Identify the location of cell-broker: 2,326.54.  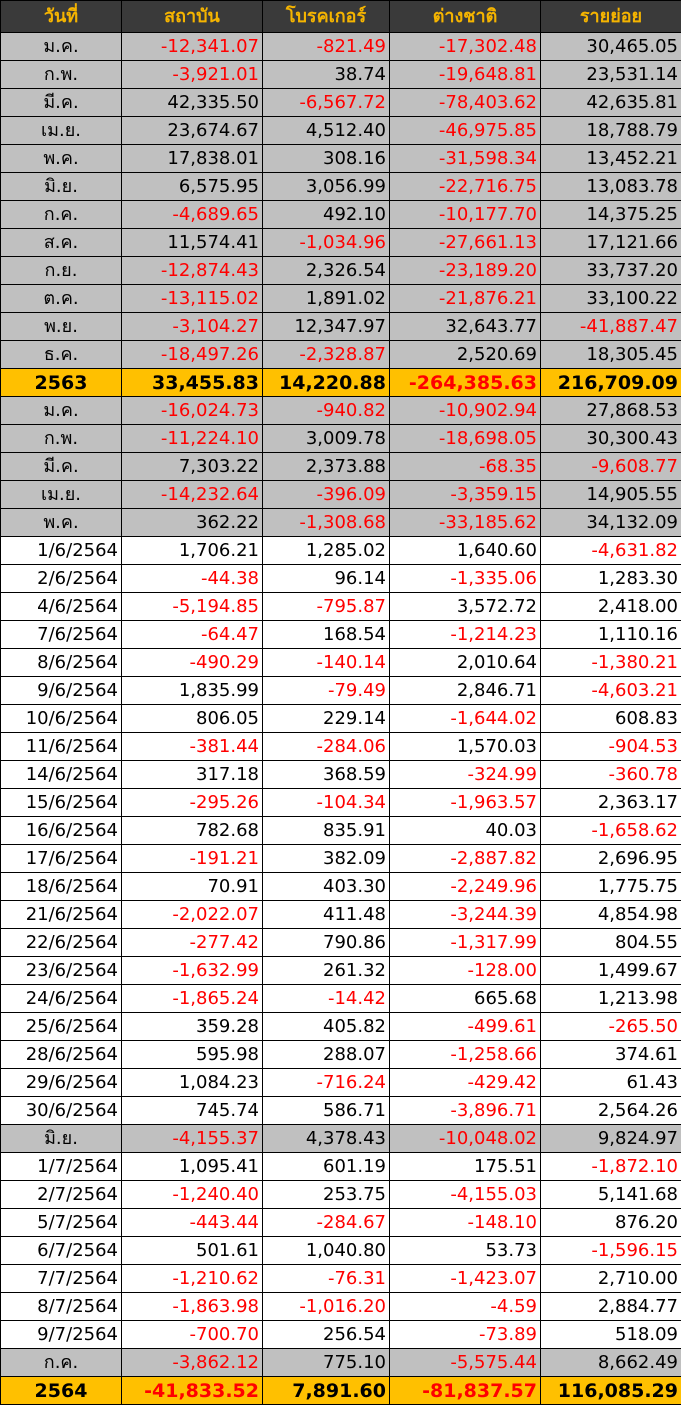
(326, 271).